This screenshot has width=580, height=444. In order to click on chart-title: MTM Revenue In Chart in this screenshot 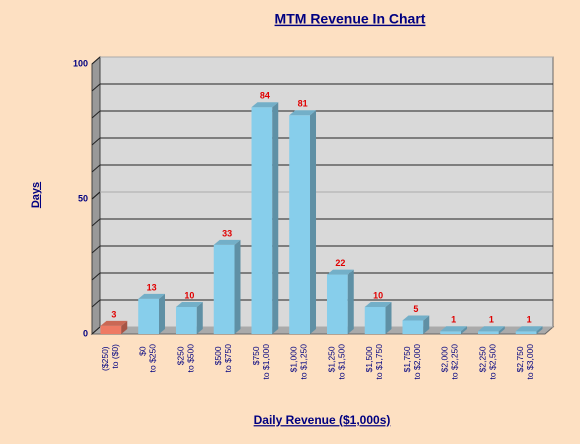, I will do `click(350, 19)`.